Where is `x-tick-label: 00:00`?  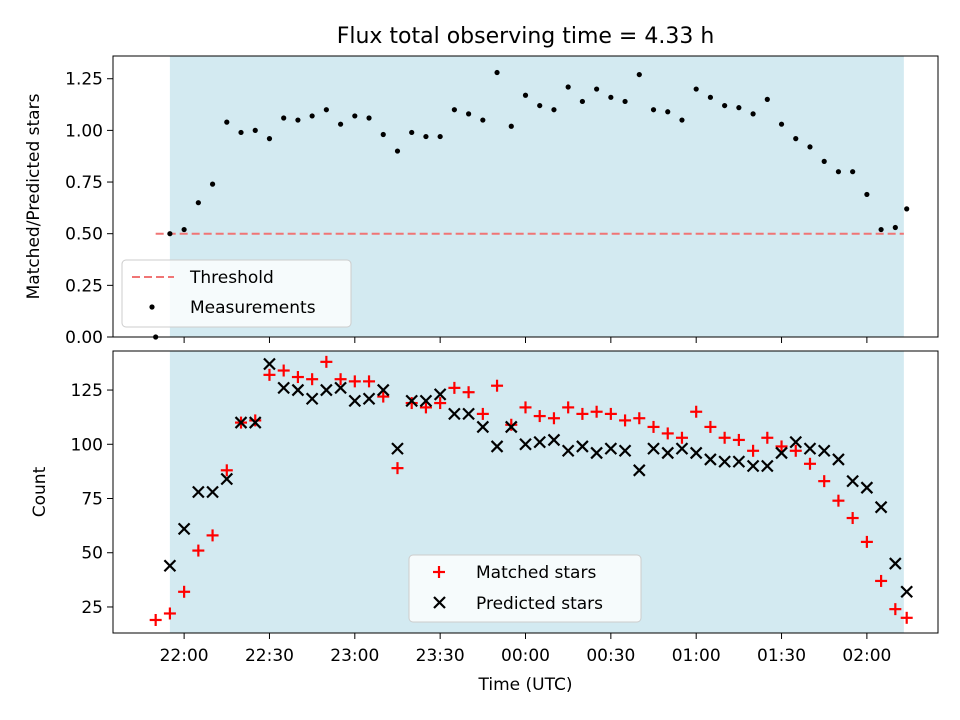
x-tick-label: 00:00 is located at coordinates (525, 656).